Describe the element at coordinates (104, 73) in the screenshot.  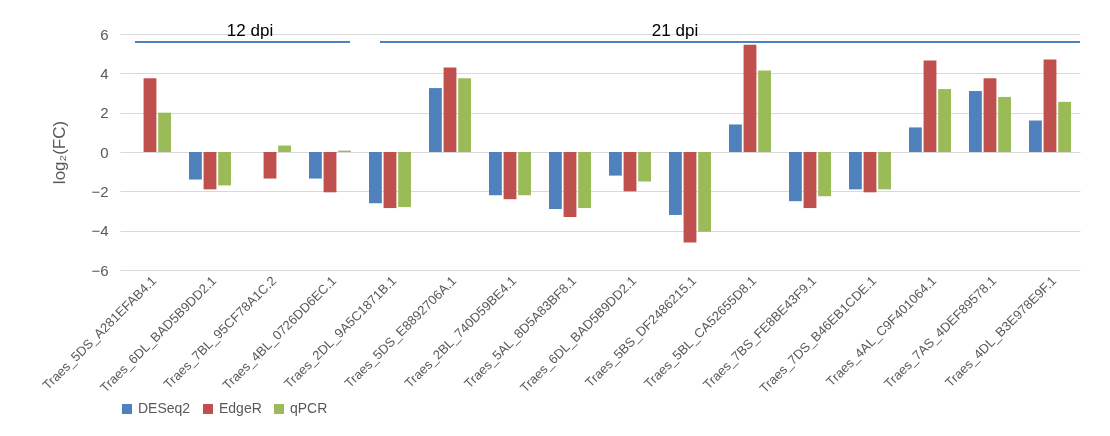
I see `y-tick-label: 4` at that location.